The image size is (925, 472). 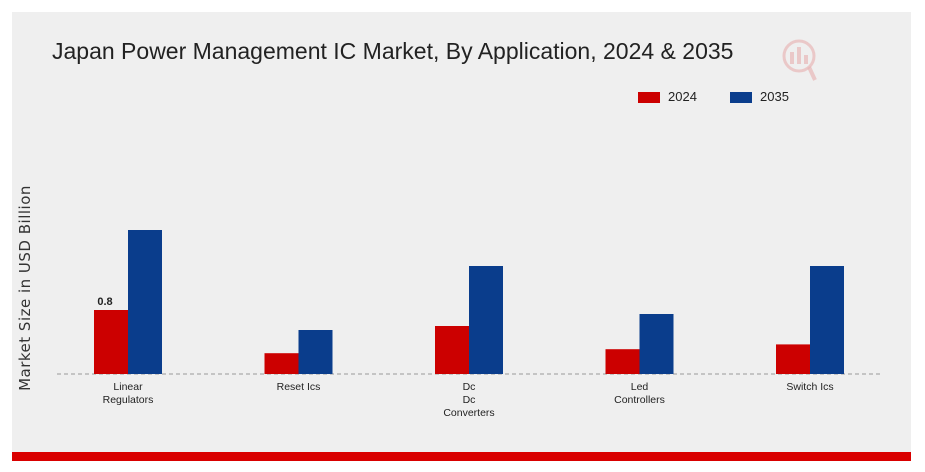 I want to click on market-research-logo-icon, so click(x=799, y=60).